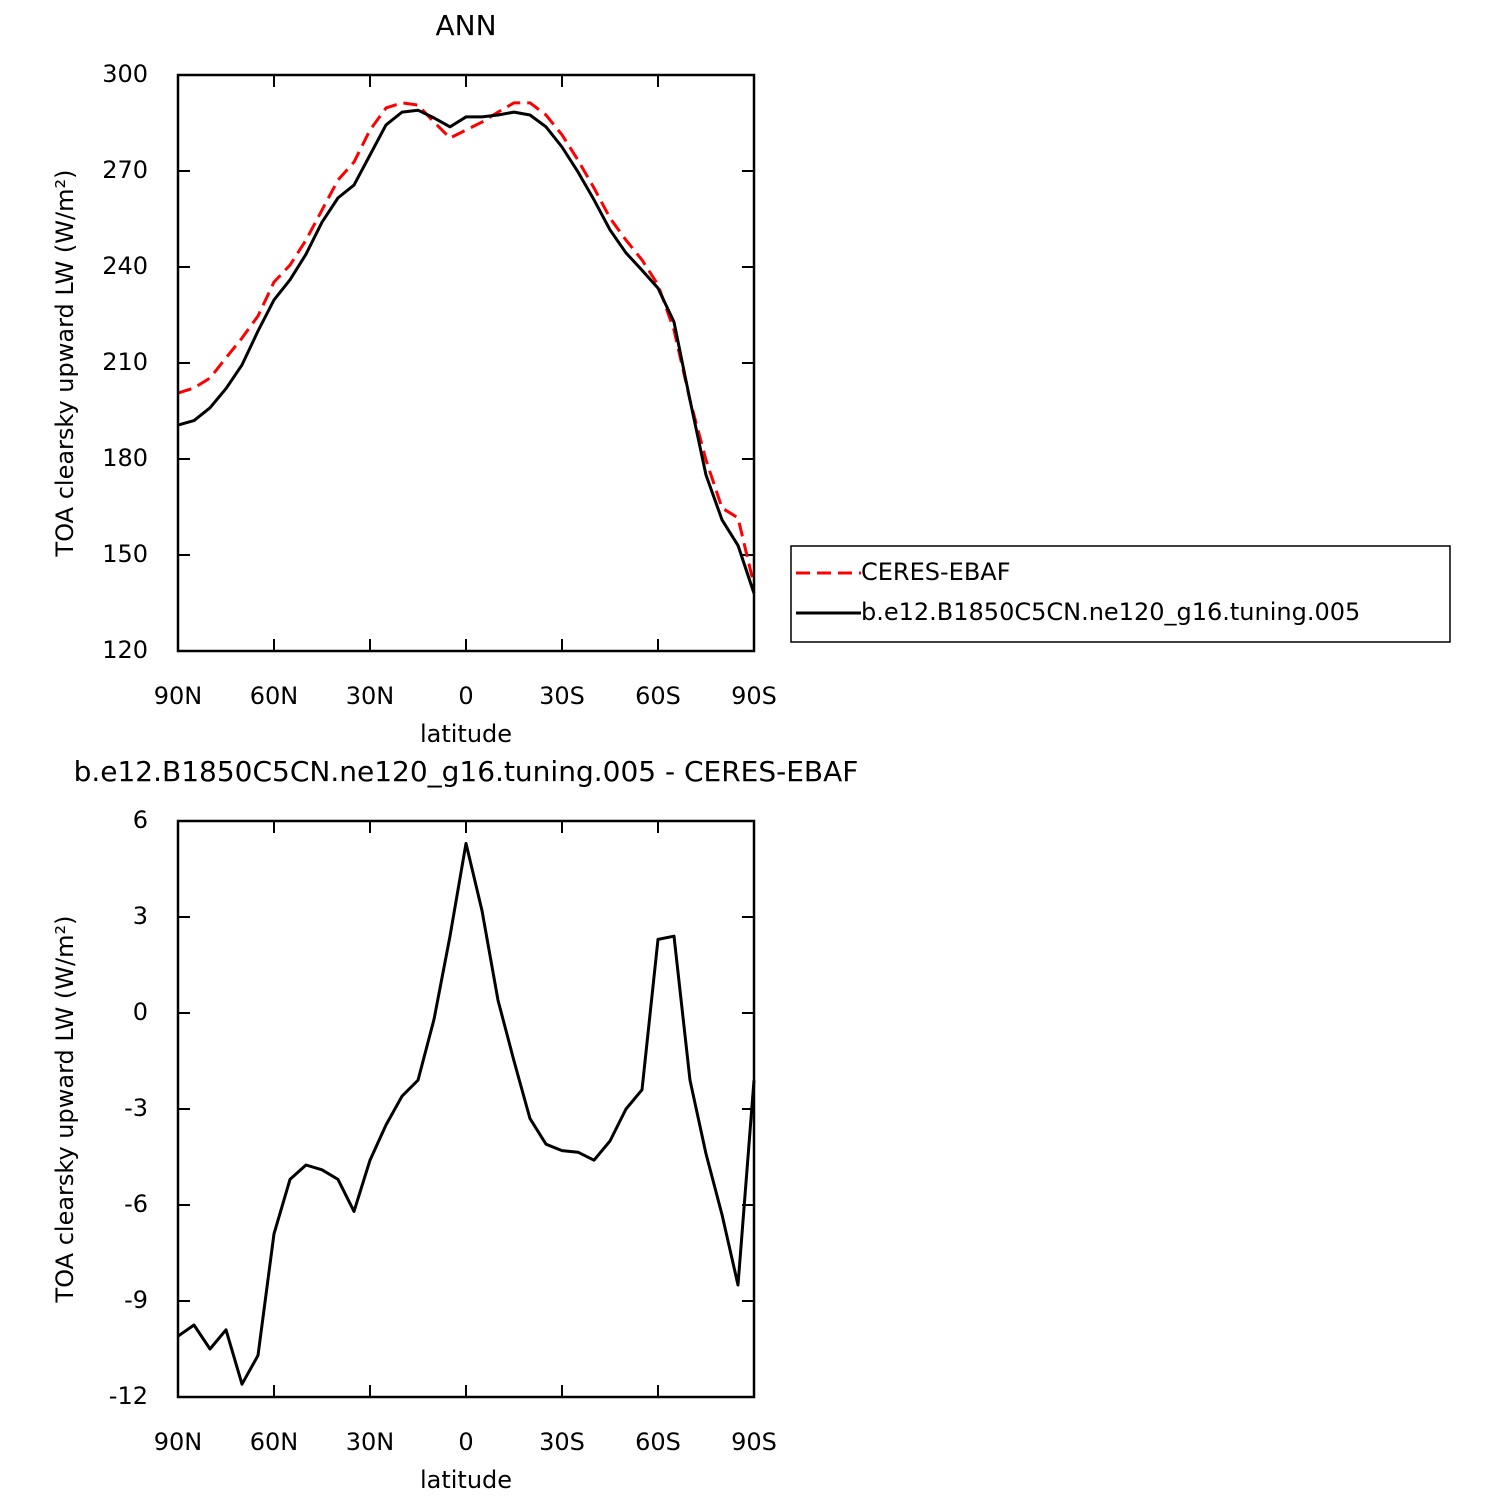  Describe the element at coordinates (125, 266) in the screenshot. I see `y-tick-label: 240` at that location.